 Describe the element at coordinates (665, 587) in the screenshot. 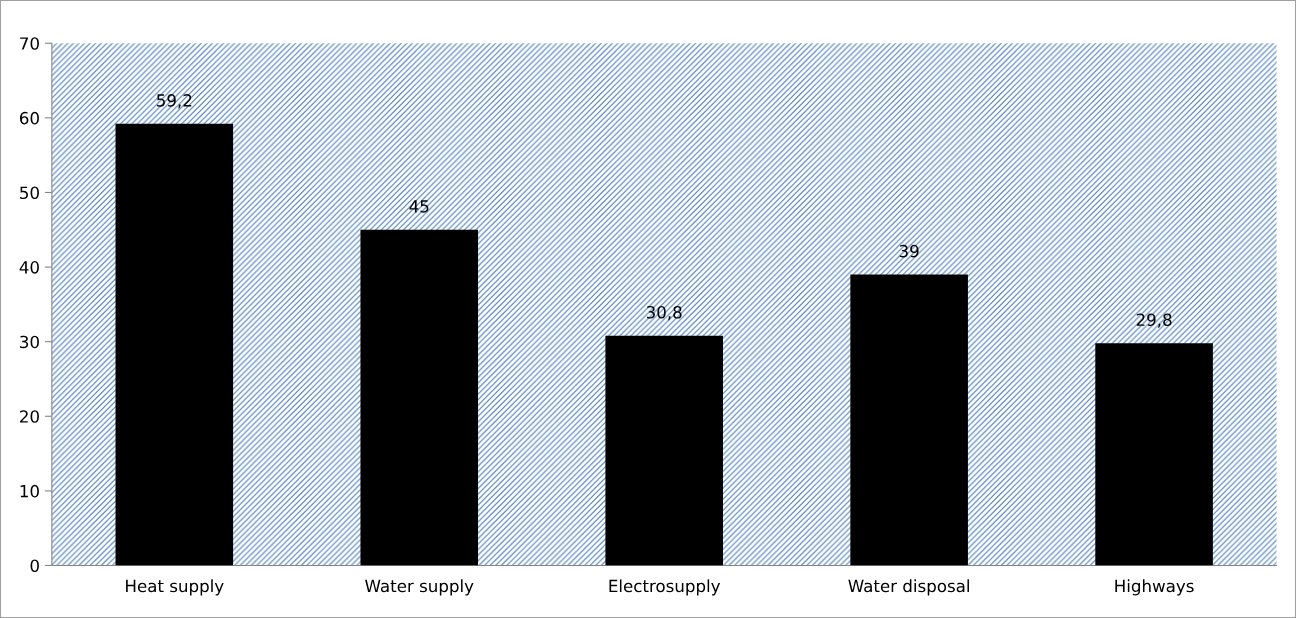

I see `x-tick-label: Electrosupply` at that location.